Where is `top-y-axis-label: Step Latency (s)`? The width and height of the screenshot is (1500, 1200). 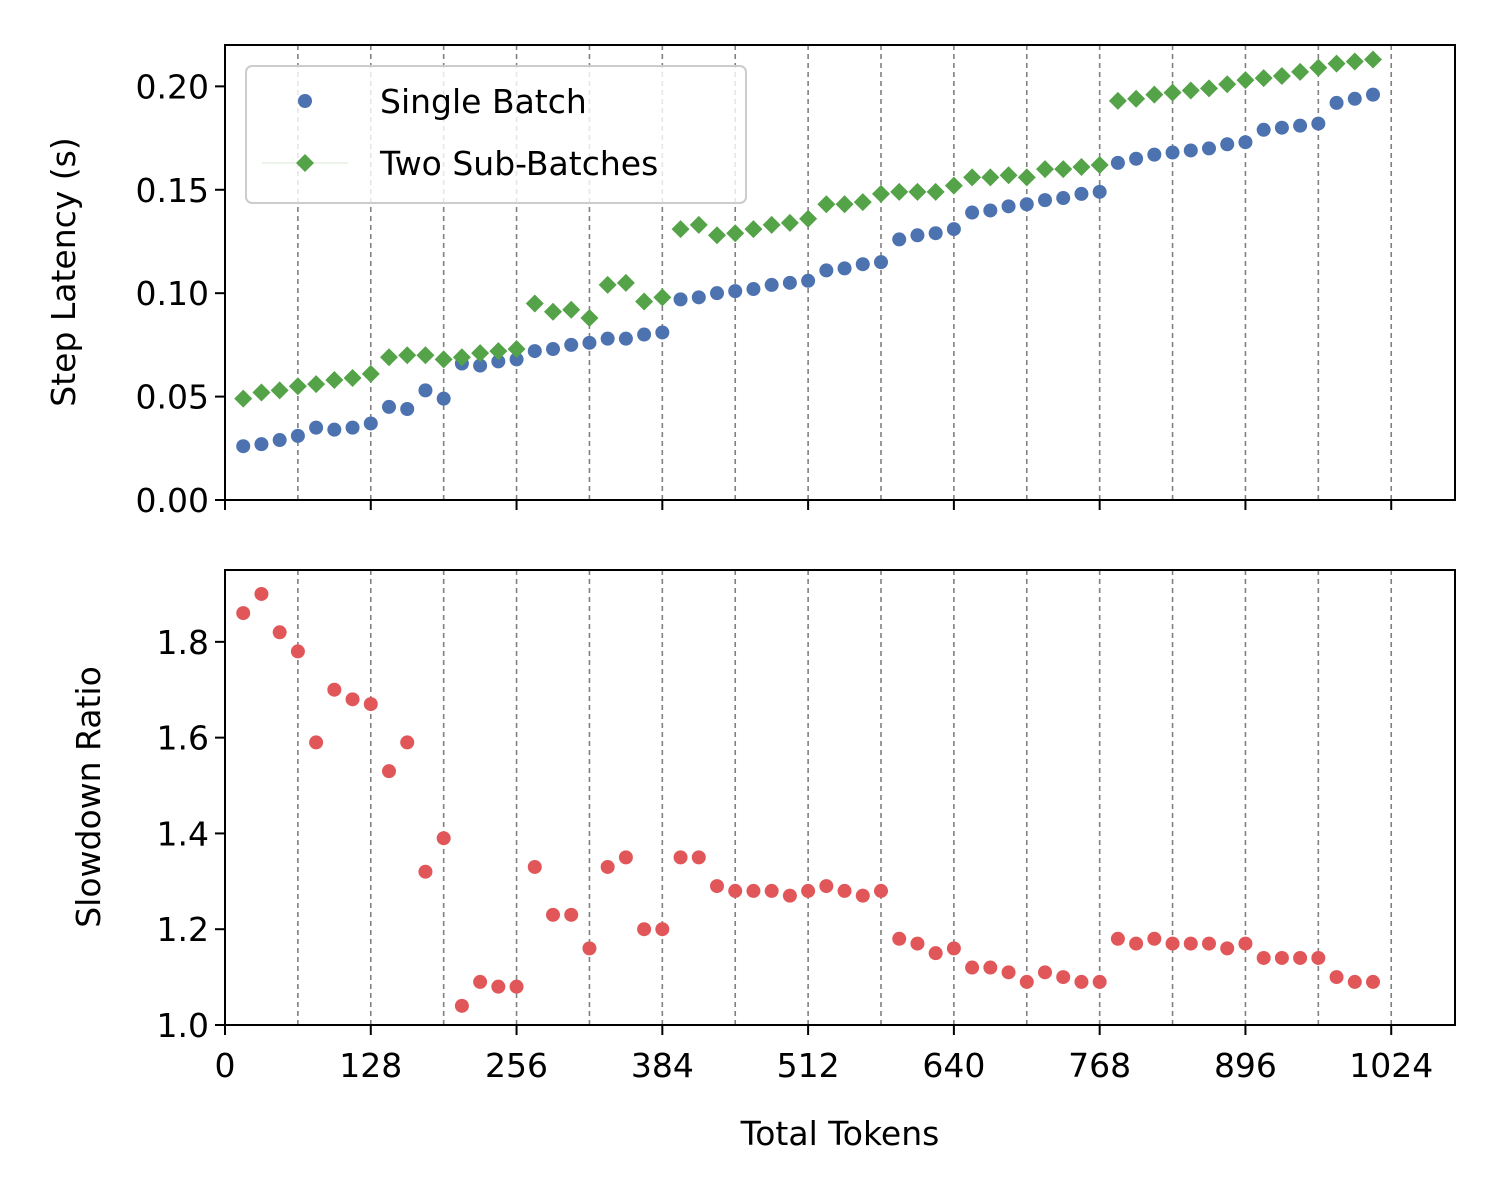 top-y-axis-label: Step Latency (s) is located at coordinates (63, 272).